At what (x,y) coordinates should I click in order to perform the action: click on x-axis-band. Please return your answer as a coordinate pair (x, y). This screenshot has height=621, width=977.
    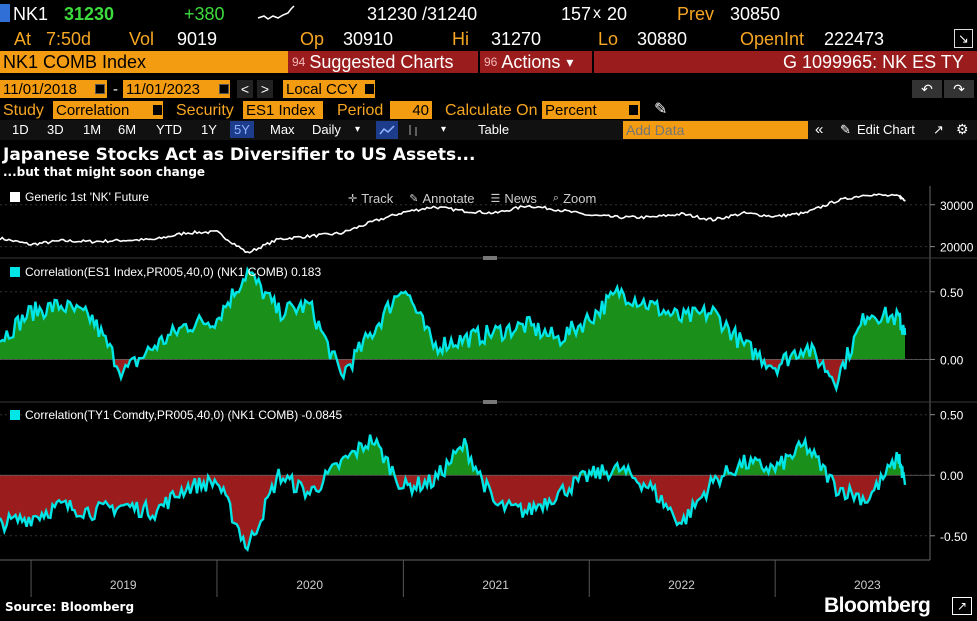
    Looking at the image, I should click on (488, 578).